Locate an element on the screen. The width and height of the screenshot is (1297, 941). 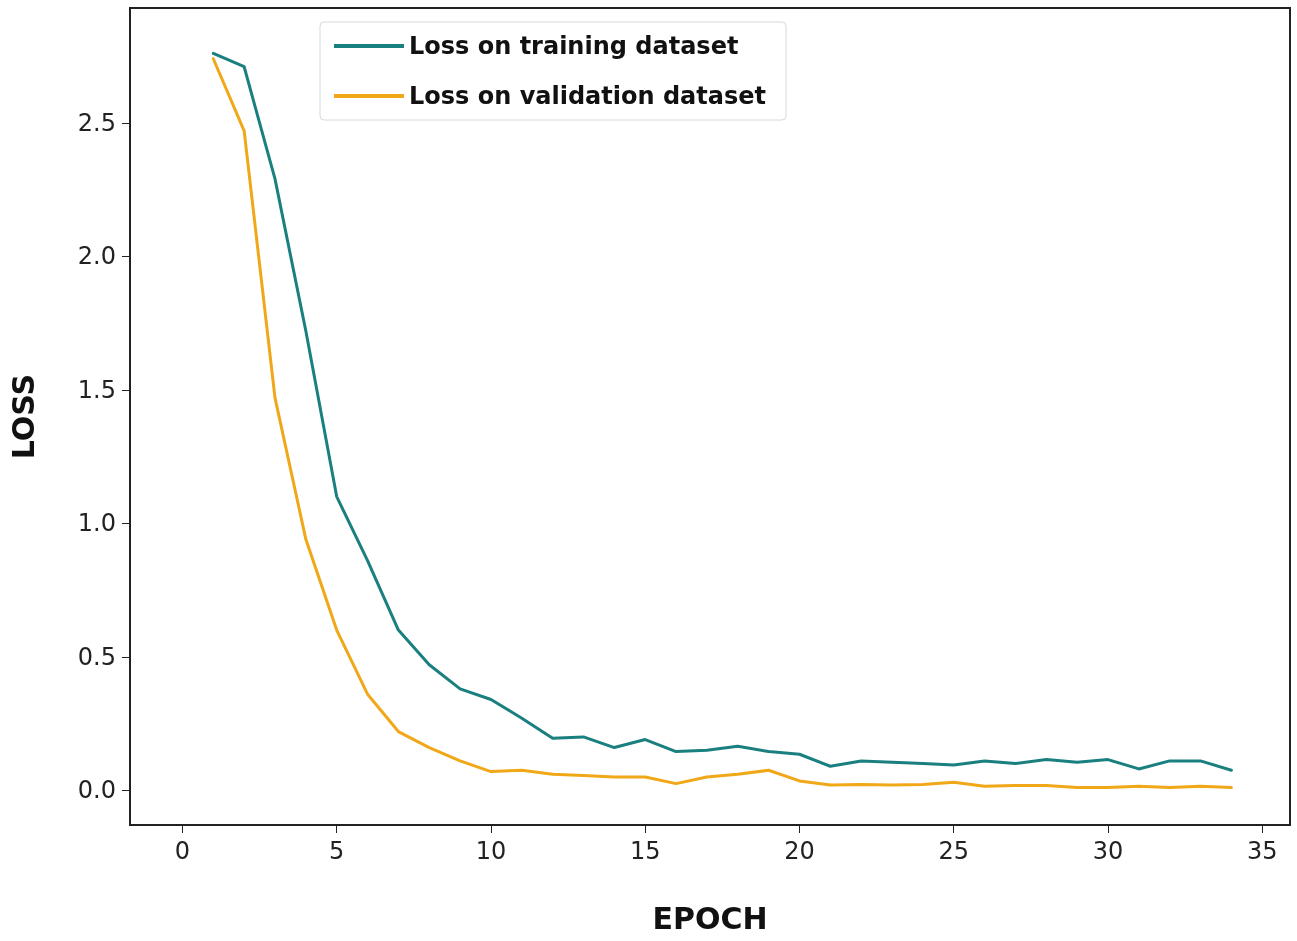
x-tick-label: 0 is located at coordinates (182, 851).